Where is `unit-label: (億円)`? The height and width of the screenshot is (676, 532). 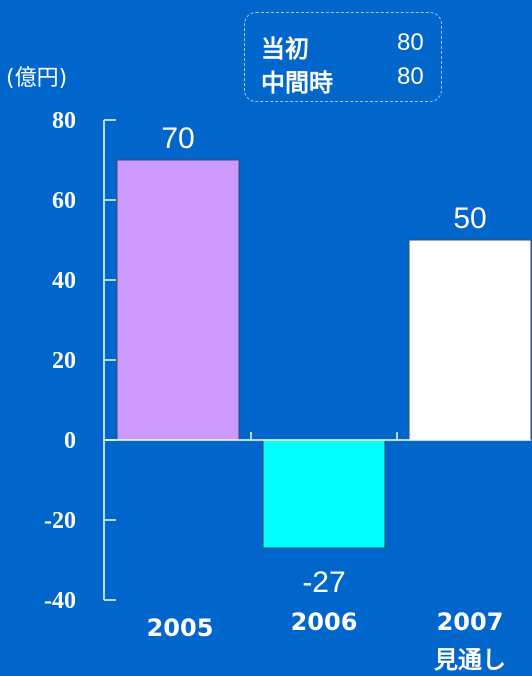
unit-label: (億円) is located at coordinates (37, 78).